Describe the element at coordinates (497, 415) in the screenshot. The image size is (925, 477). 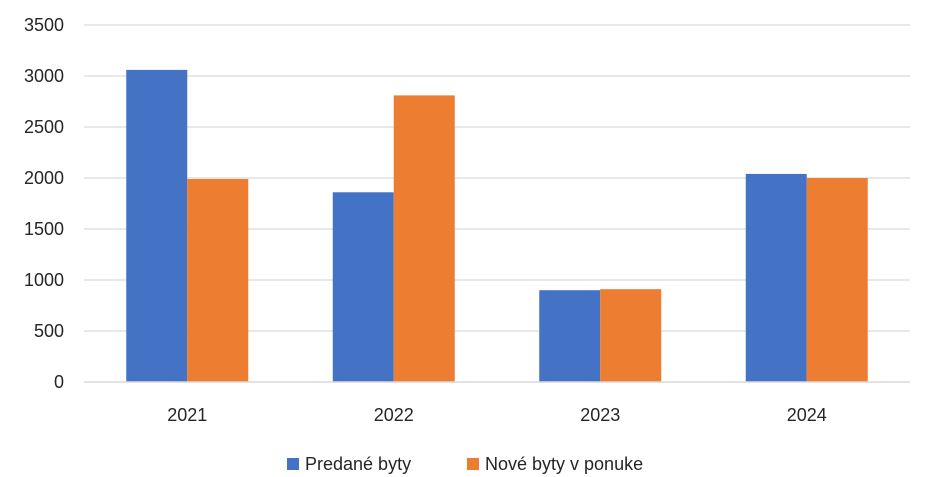
I see `x-axis-tick-labels: 2021 2022 2023 2024` at that location.